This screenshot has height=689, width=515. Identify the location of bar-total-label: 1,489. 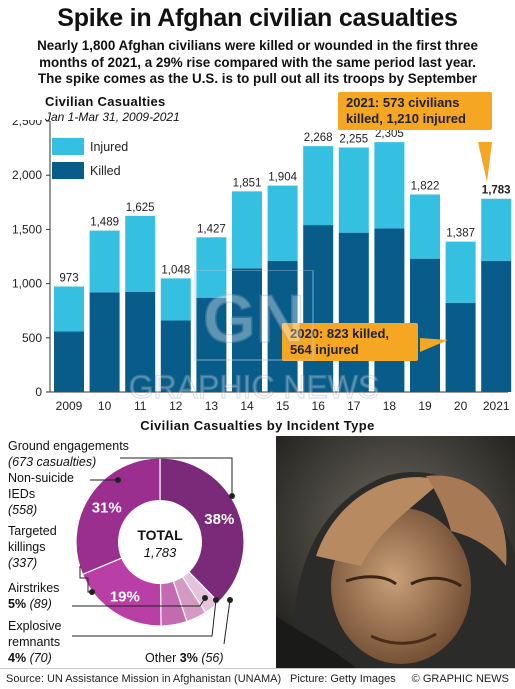
(104, 223).